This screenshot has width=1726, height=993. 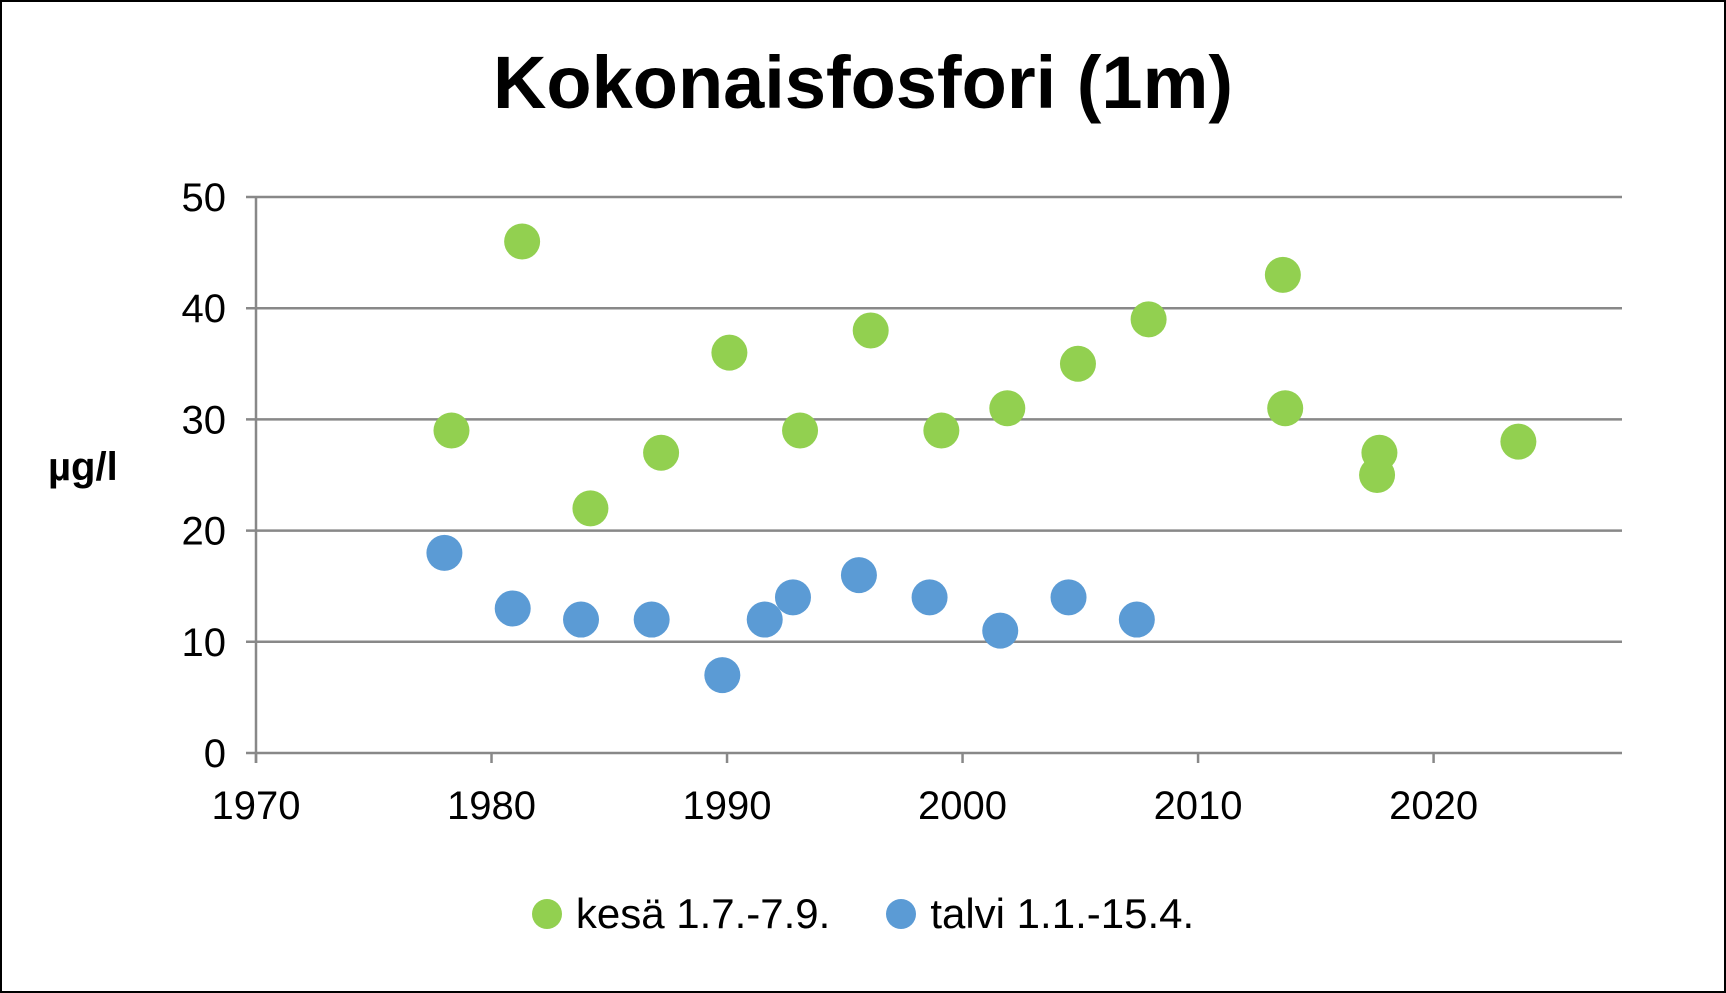 What do you see at coordinates (863, 914) in the screenshot?
I see `legend: kesä 1.7.-7.9. talvi 1.1.-15.4.` at bounding box center [863, 914].